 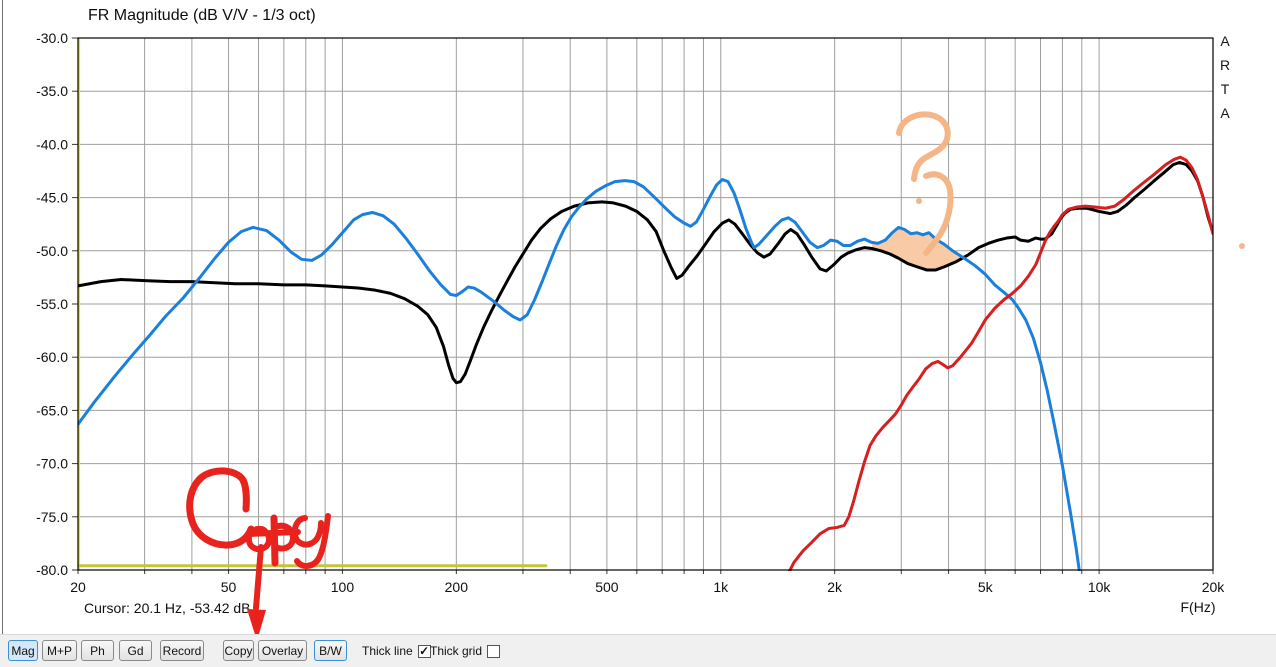 What do you see at coordinates (52, 38) in the screenshot?
I see `y-tick-label: -30.0` at bounding box center [52, 38].